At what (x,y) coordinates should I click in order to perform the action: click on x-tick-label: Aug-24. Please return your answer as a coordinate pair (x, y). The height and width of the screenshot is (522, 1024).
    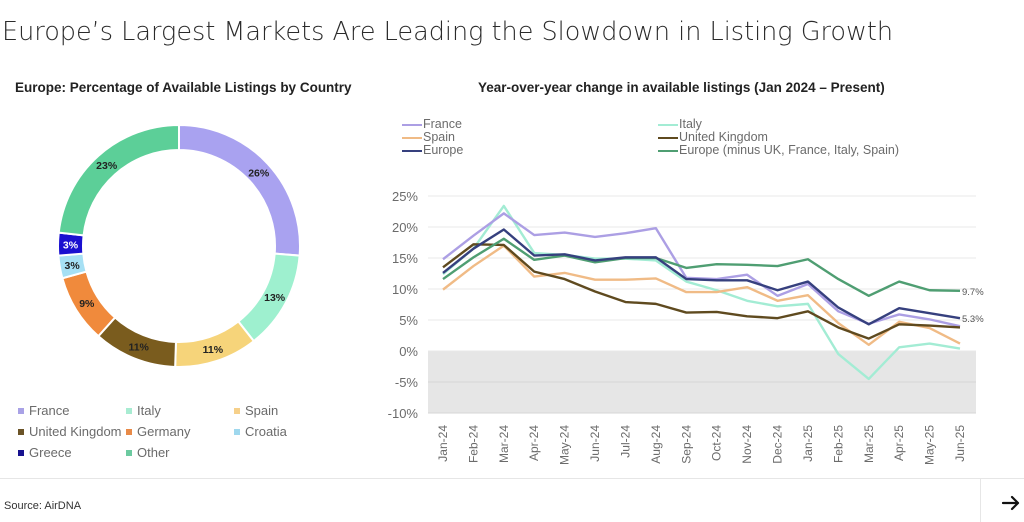
    Looking at the image, I should click on (656, 444).